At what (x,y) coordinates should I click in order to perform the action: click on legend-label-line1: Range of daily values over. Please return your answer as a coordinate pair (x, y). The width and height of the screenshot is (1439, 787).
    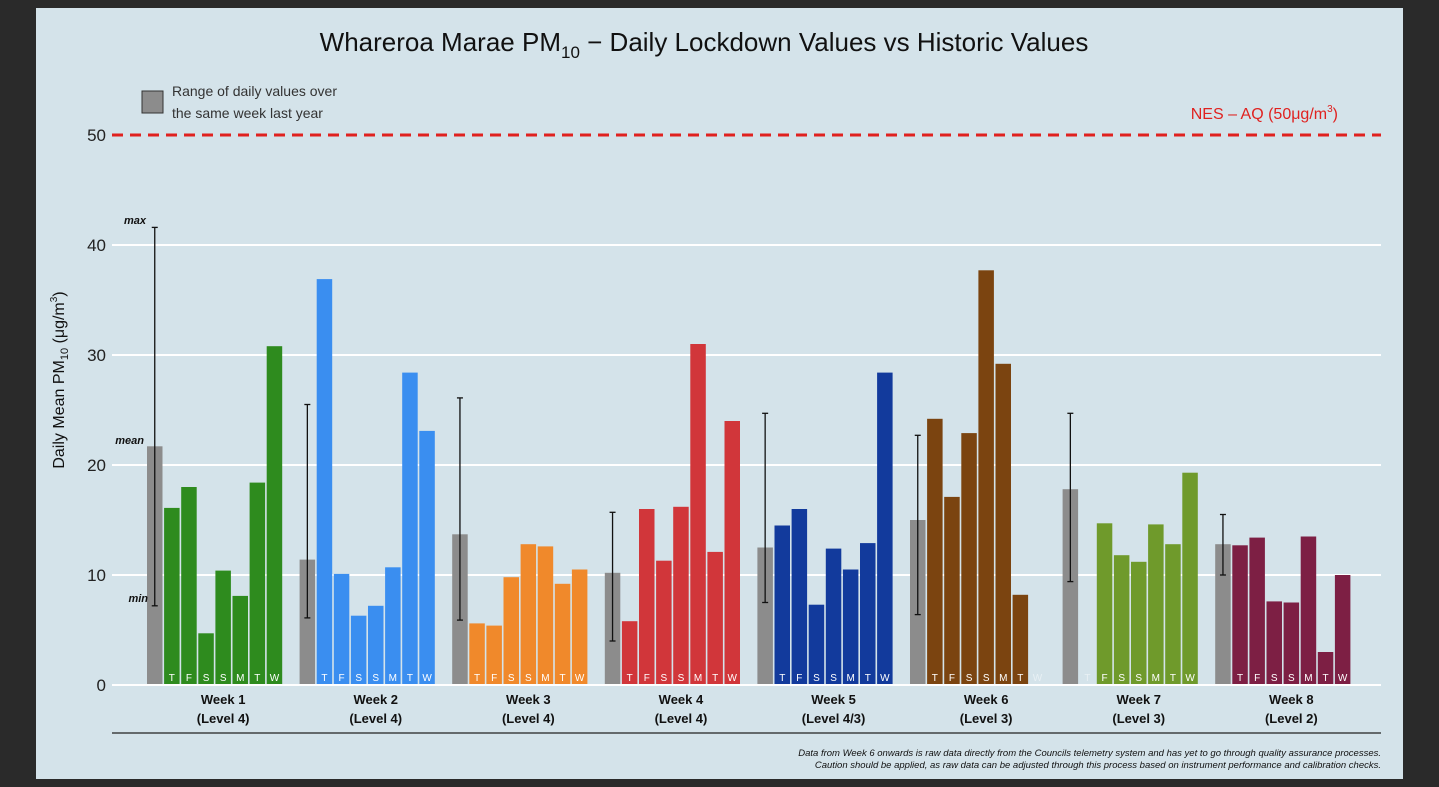
    Looking at the image, I should click on (254, 91).